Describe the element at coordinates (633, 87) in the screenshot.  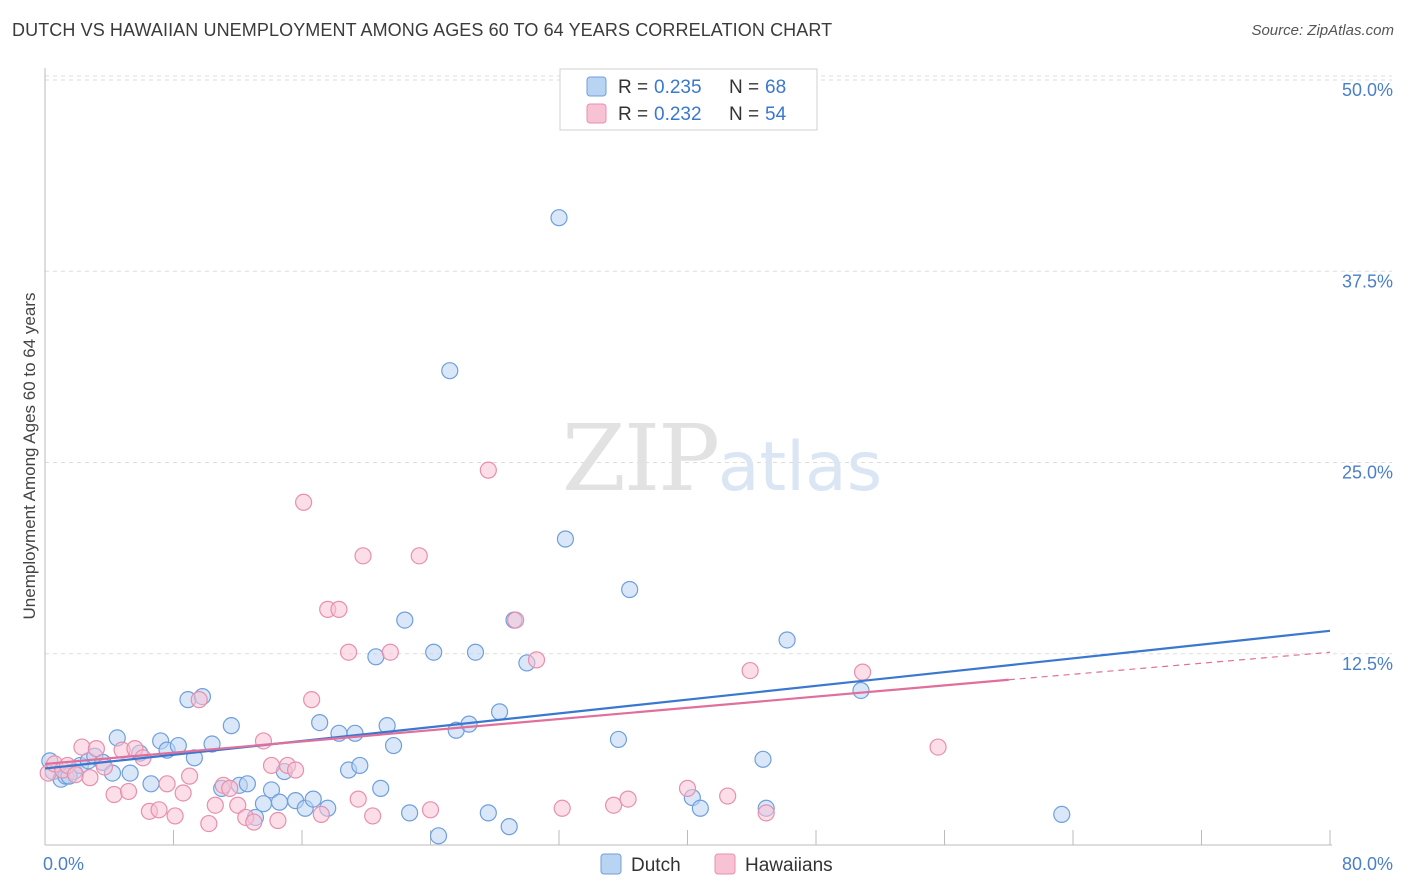
I see `legend-r-label-dutch: R =` at that location.